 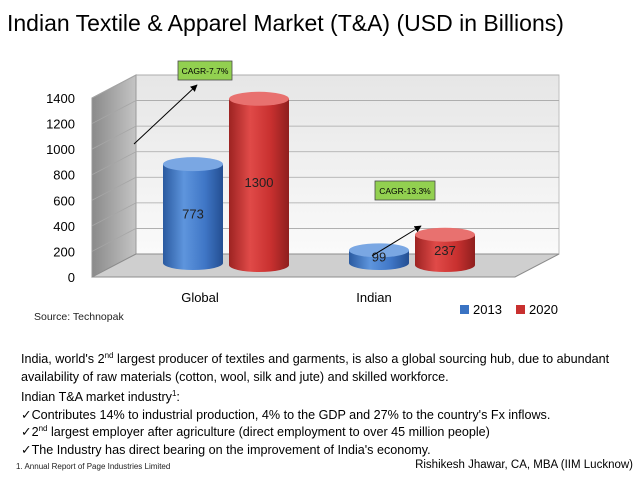 What do you see at coordinates (60, 124) in the screenshot?
I see `y-tick-label: 1200` at bounding box center [60, 124].